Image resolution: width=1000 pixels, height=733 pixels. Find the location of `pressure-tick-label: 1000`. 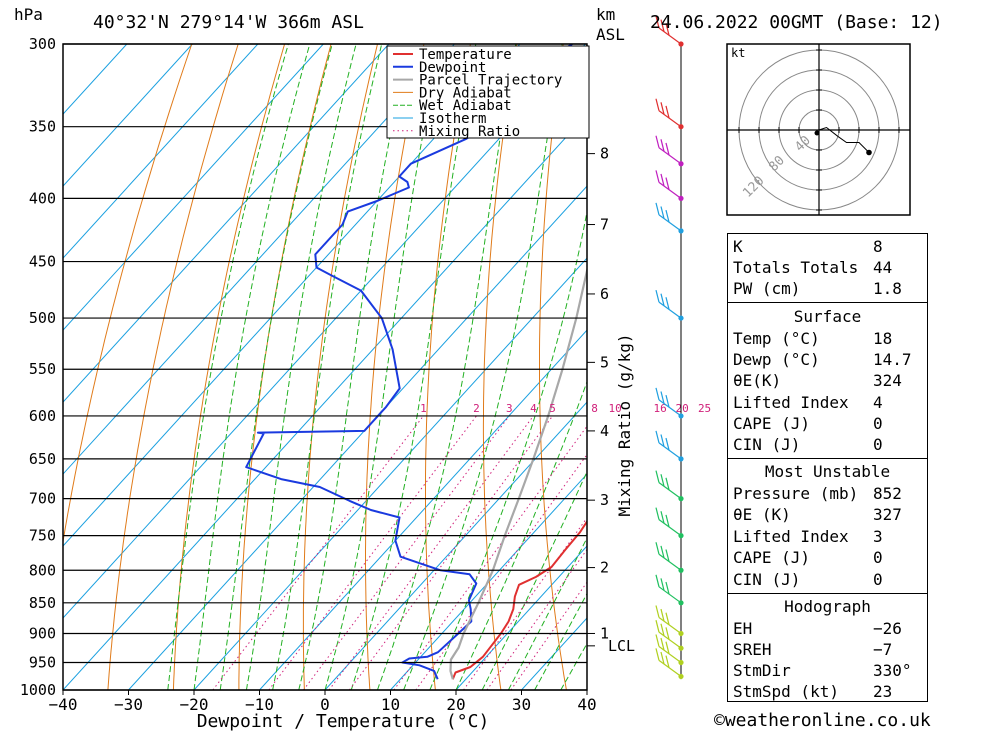

pressure-tick-label: 1000 is located at coordinates (38, 690).